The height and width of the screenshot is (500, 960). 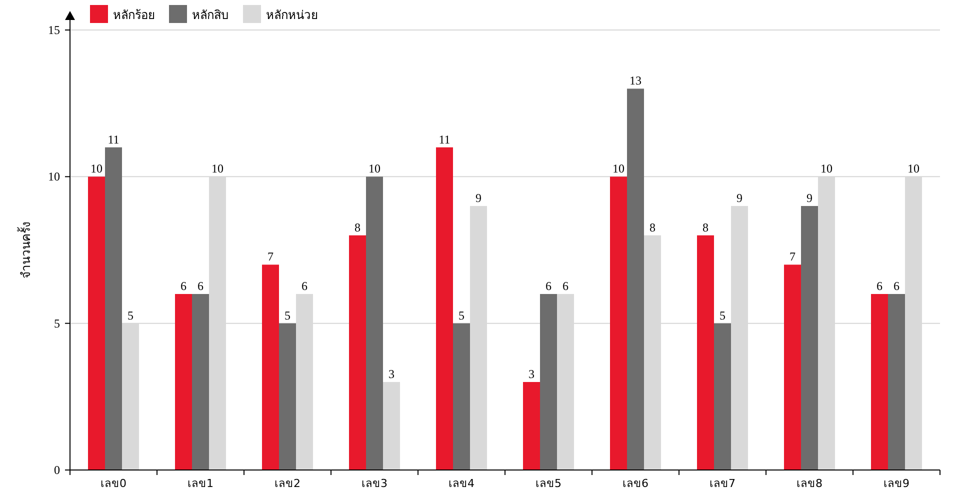 I want to click on x-tick-label: เลข0, so click(x=113, y=483).